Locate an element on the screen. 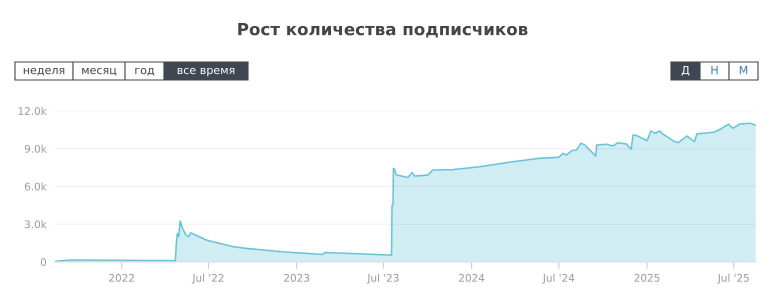 This screenshot has height=291, width=765. x-tick-label: Jul '24 is located at coordinates (558, 279).